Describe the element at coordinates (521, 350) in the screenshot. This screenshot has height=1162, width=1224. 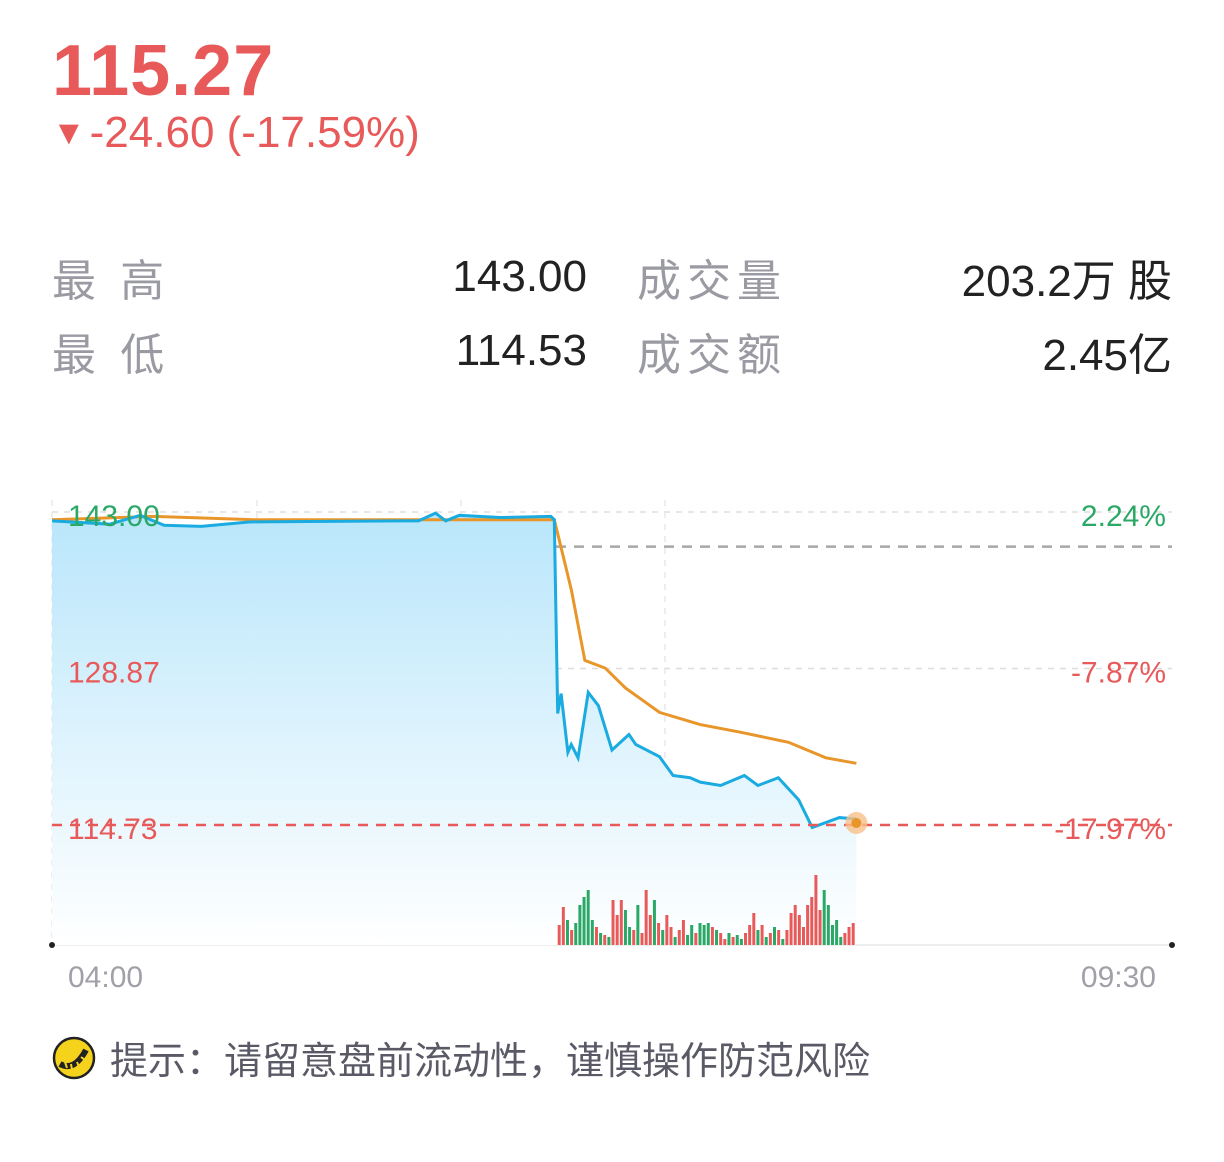
I see `low-value: 114.53` at that location.